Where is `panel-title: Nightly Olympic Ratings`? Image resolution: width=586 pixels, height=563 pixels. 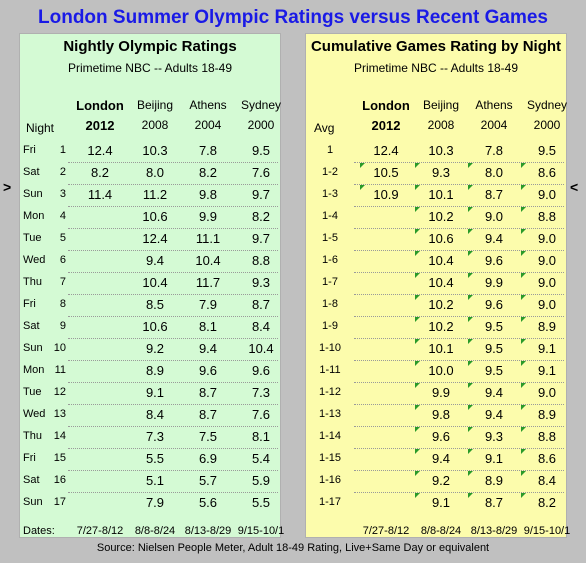
panel-title: Nightly Olympic Ratings is located at coordinates (150, 46).